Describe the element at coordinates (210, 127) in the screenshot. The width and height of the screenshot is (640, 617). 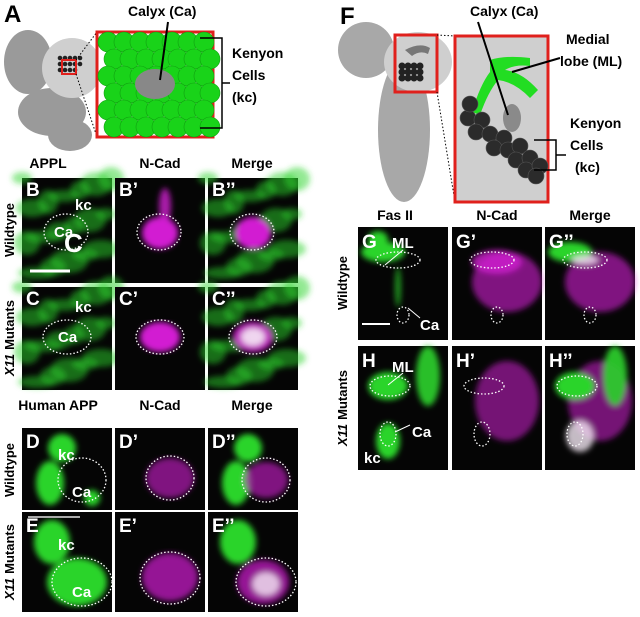
I see `kenyon-cell` at that location.